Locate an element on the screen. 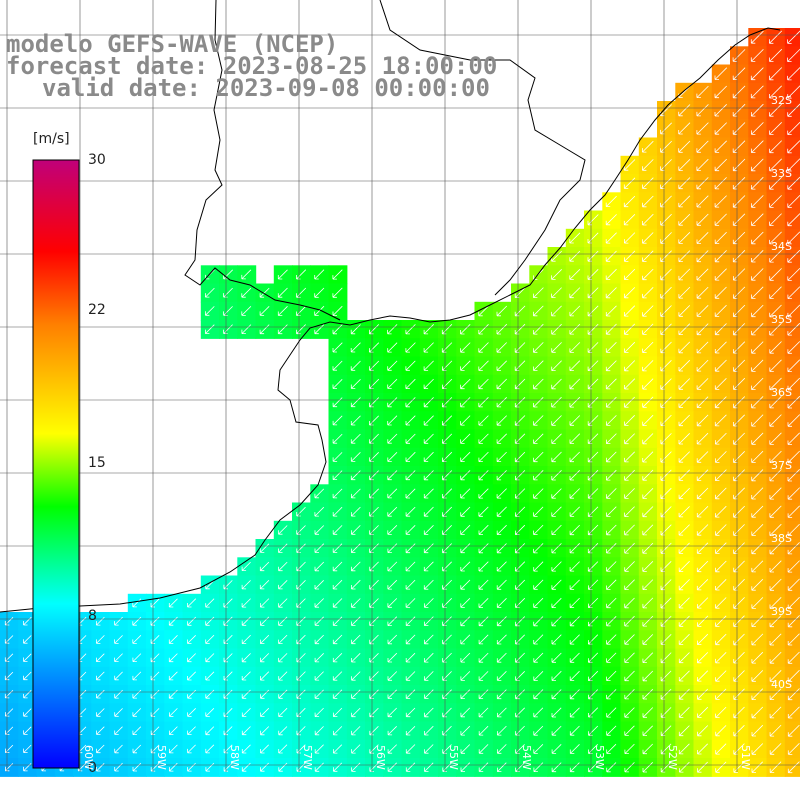 The height and width of the screenshot is (800, 800). country-border is located at coordinates (262, 160).